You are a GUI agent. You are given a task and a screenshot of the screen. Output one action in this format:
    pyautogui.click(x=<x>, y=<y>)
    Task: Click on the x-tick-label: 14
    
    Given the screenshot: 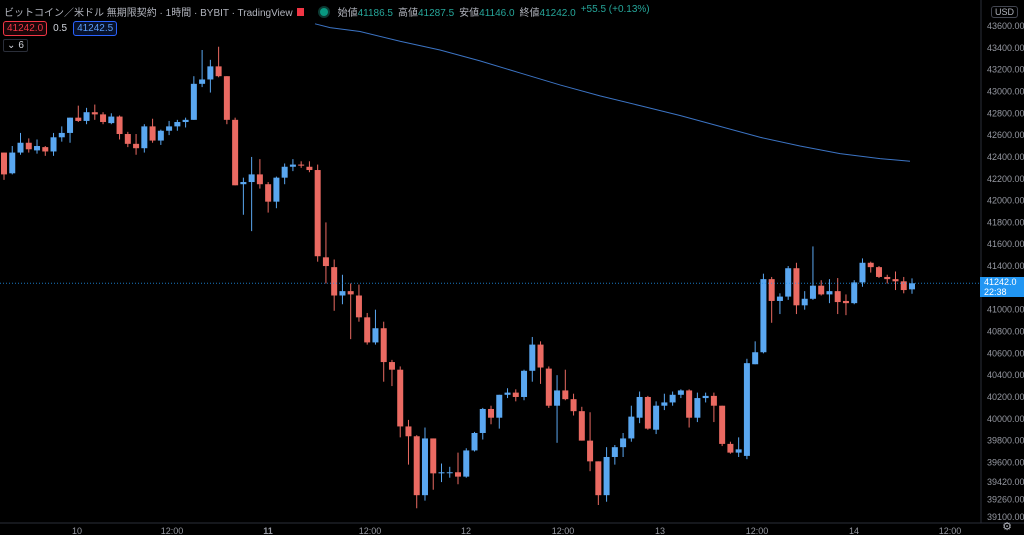 What is the action you would take?
    pyautogui.click(x=854, y=530)
    